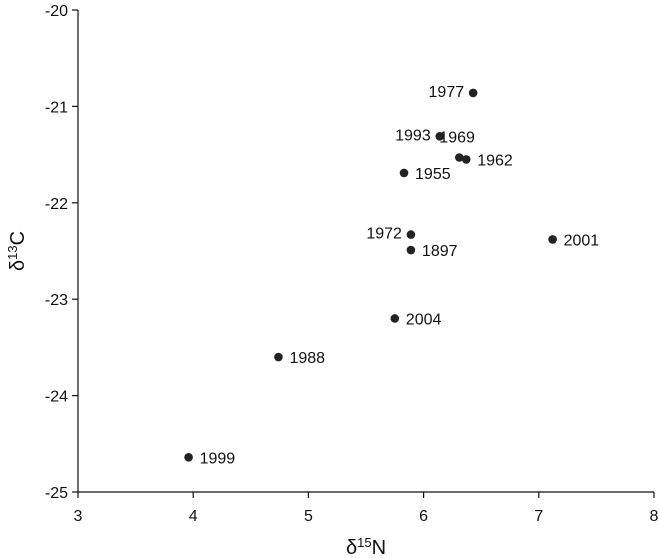 The image size is (659, 558). I want to click on data-point-label: 1993, so click(413, 135).